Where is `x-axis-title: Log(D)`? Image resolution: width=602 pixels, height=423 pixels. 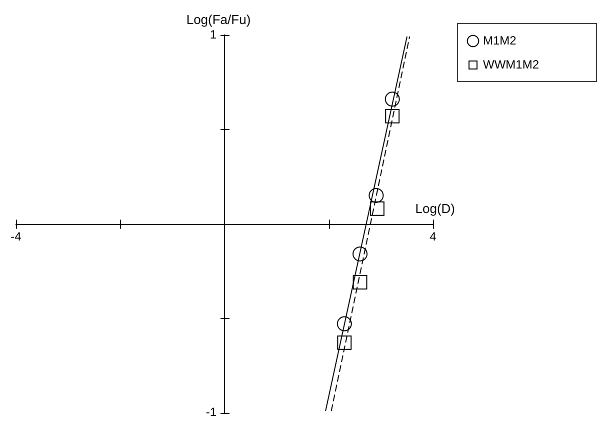
x-axis-title: Log(D) is located at coordinates (435, 208).